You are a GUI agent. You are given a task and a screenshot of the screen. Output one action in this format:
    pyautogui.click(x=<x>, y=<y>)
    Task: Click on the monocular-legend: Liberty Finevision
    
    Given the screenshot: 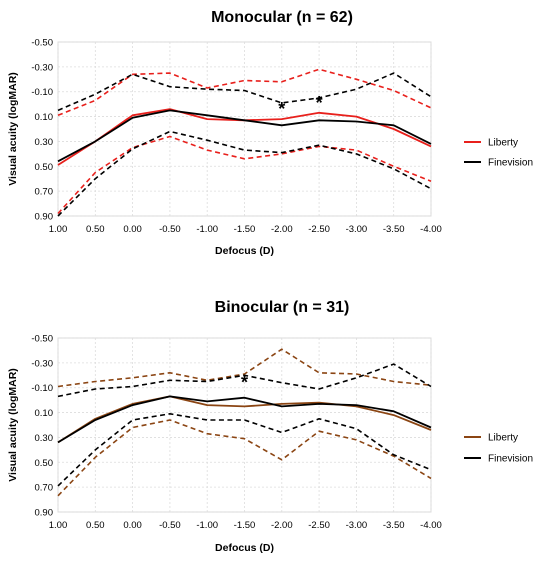 What is the action you would take?
    pyautogui.click(x=498, y=153)
    